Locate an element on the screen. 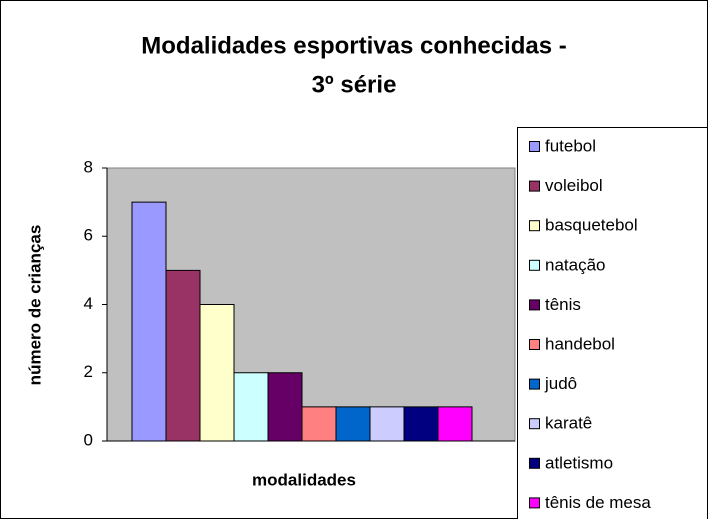 The height and width of the screenshot is (519, 708). y-tick-label: 6 is located at coordinates (88, 235).